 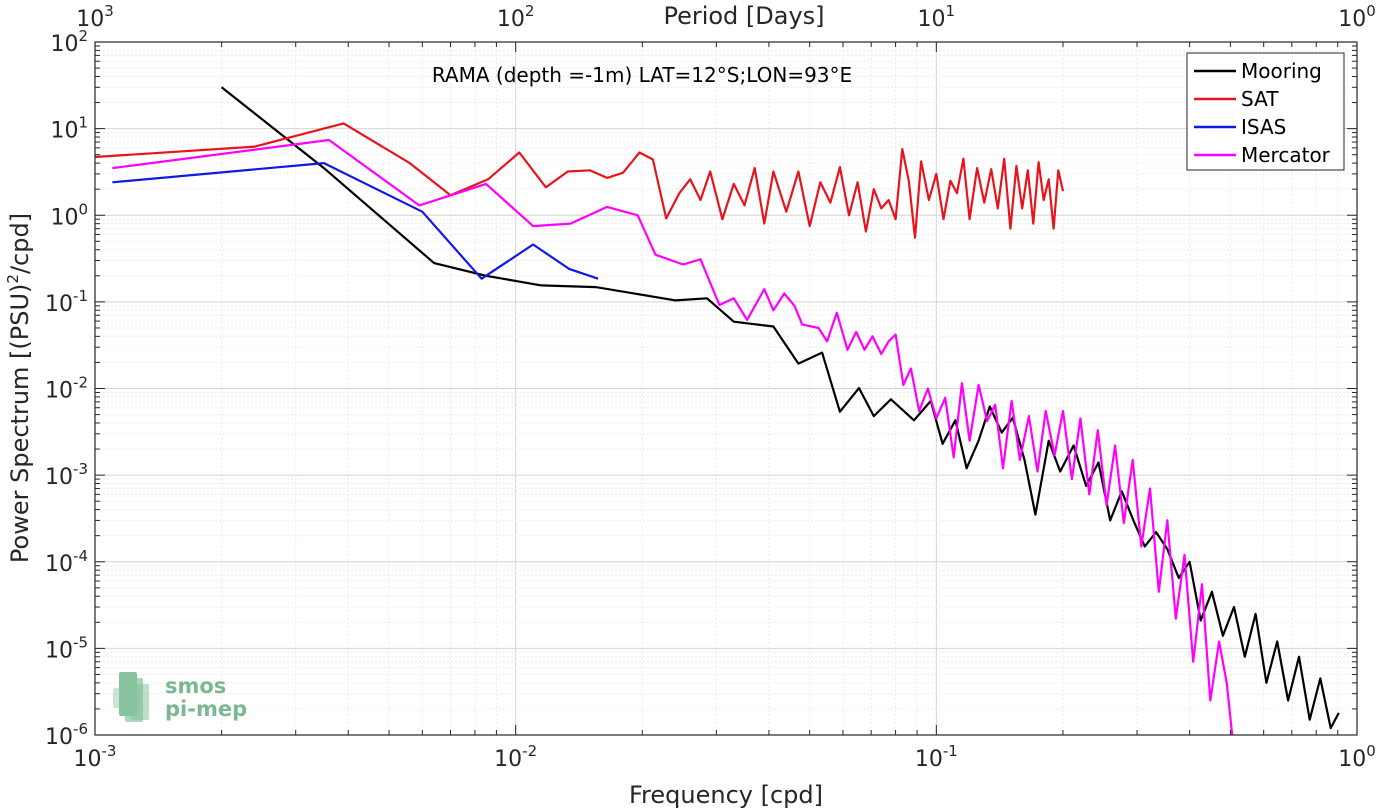 What do you see at coordinates (66, 562) in the screenshot?
I see `y-tick-label: 10⁻⁴` at bounding box center [66, 562].